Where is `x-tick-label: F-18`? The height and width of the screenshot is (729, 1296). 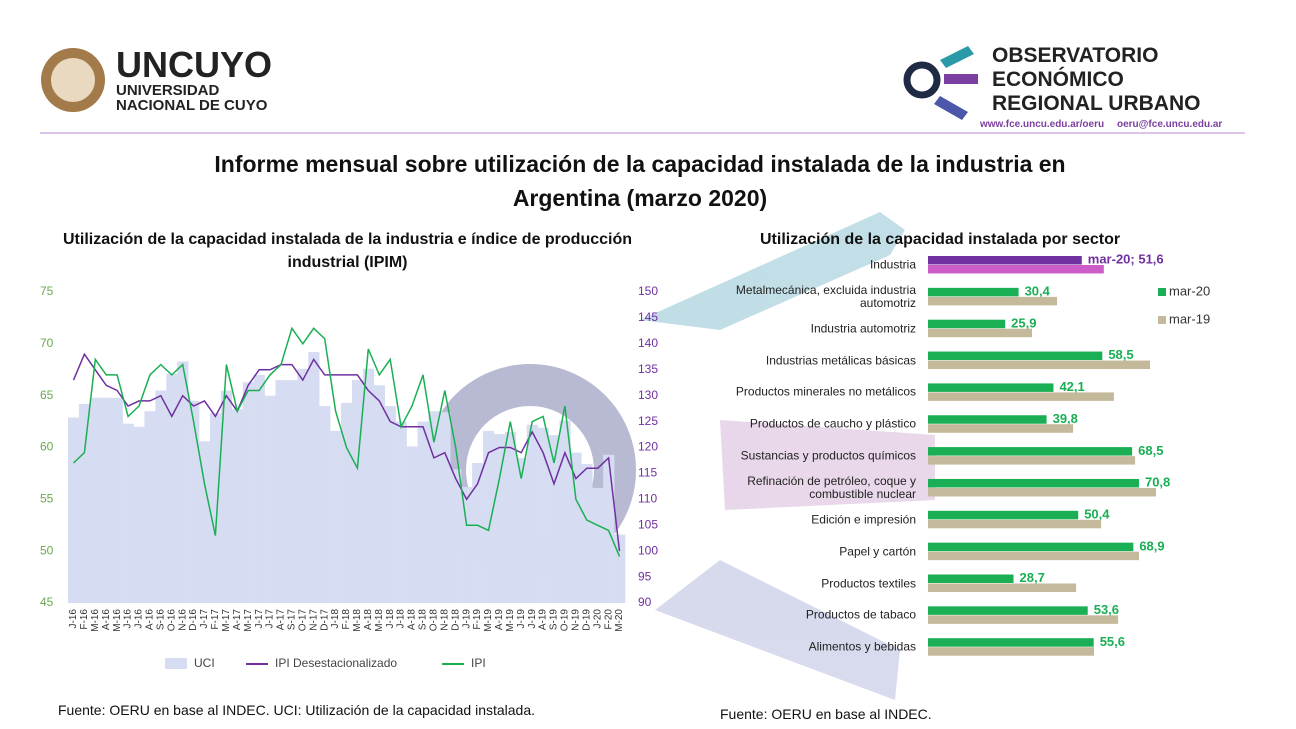
x-tick-label: F-18 is located at coordinates (346, 619).